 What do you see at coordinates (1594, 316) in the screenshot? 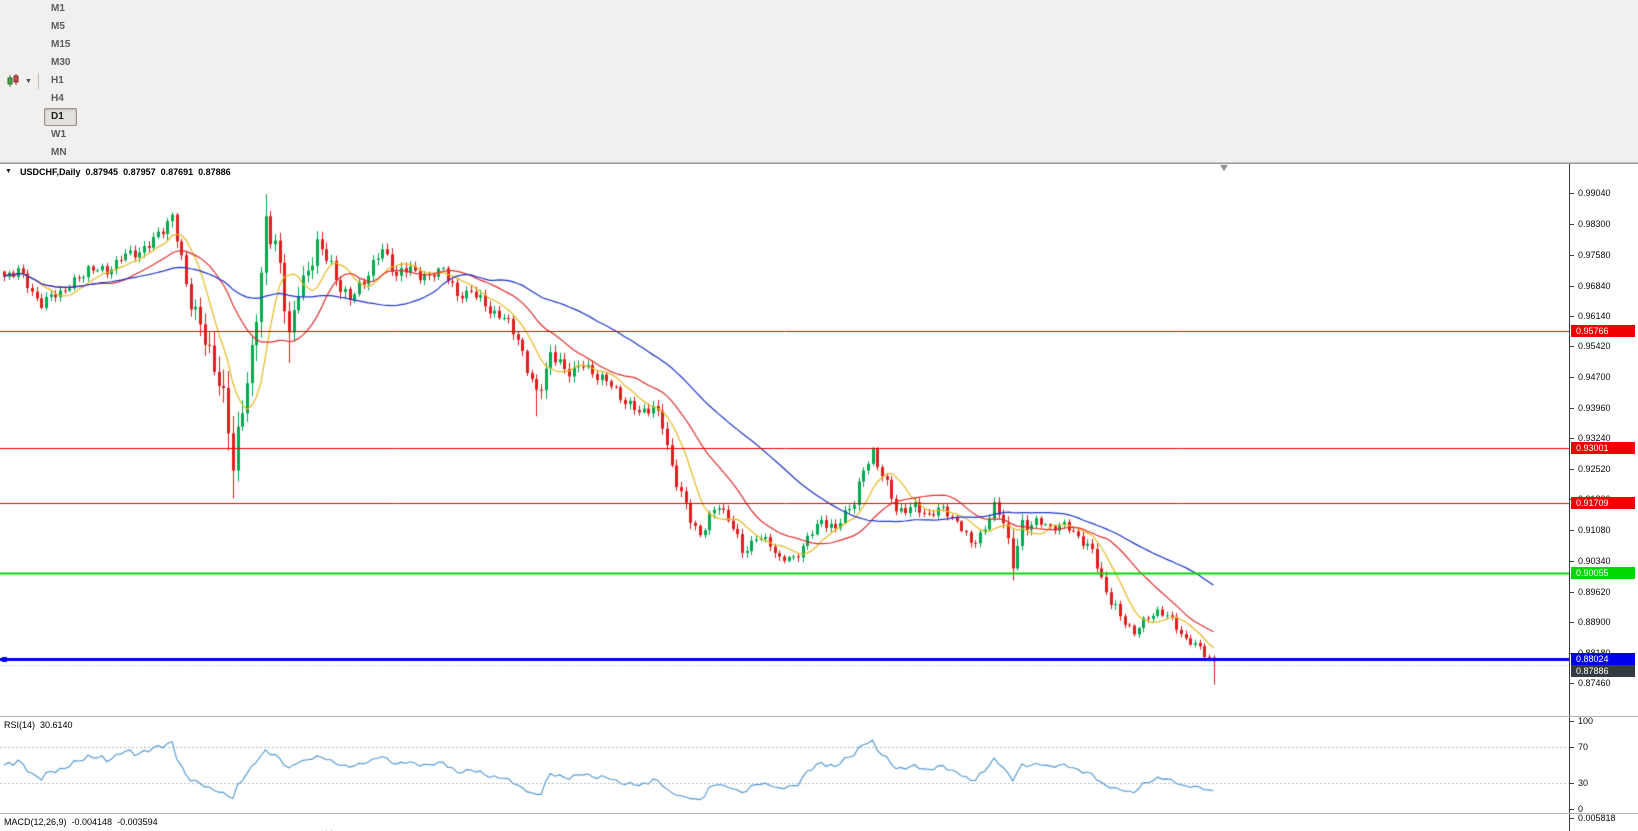
I see `price-tick: 0.96140` at bounding box center [1594, 316].